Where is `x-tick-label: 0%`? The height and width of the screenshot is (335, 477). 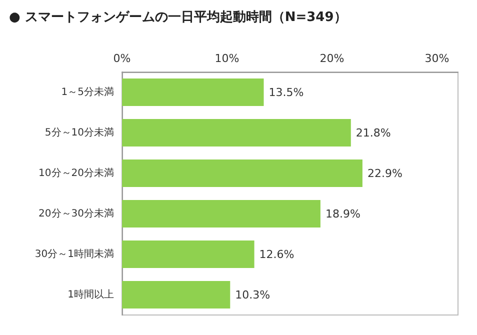 x-tick-label: 0% is located at coordinates (122, 58).